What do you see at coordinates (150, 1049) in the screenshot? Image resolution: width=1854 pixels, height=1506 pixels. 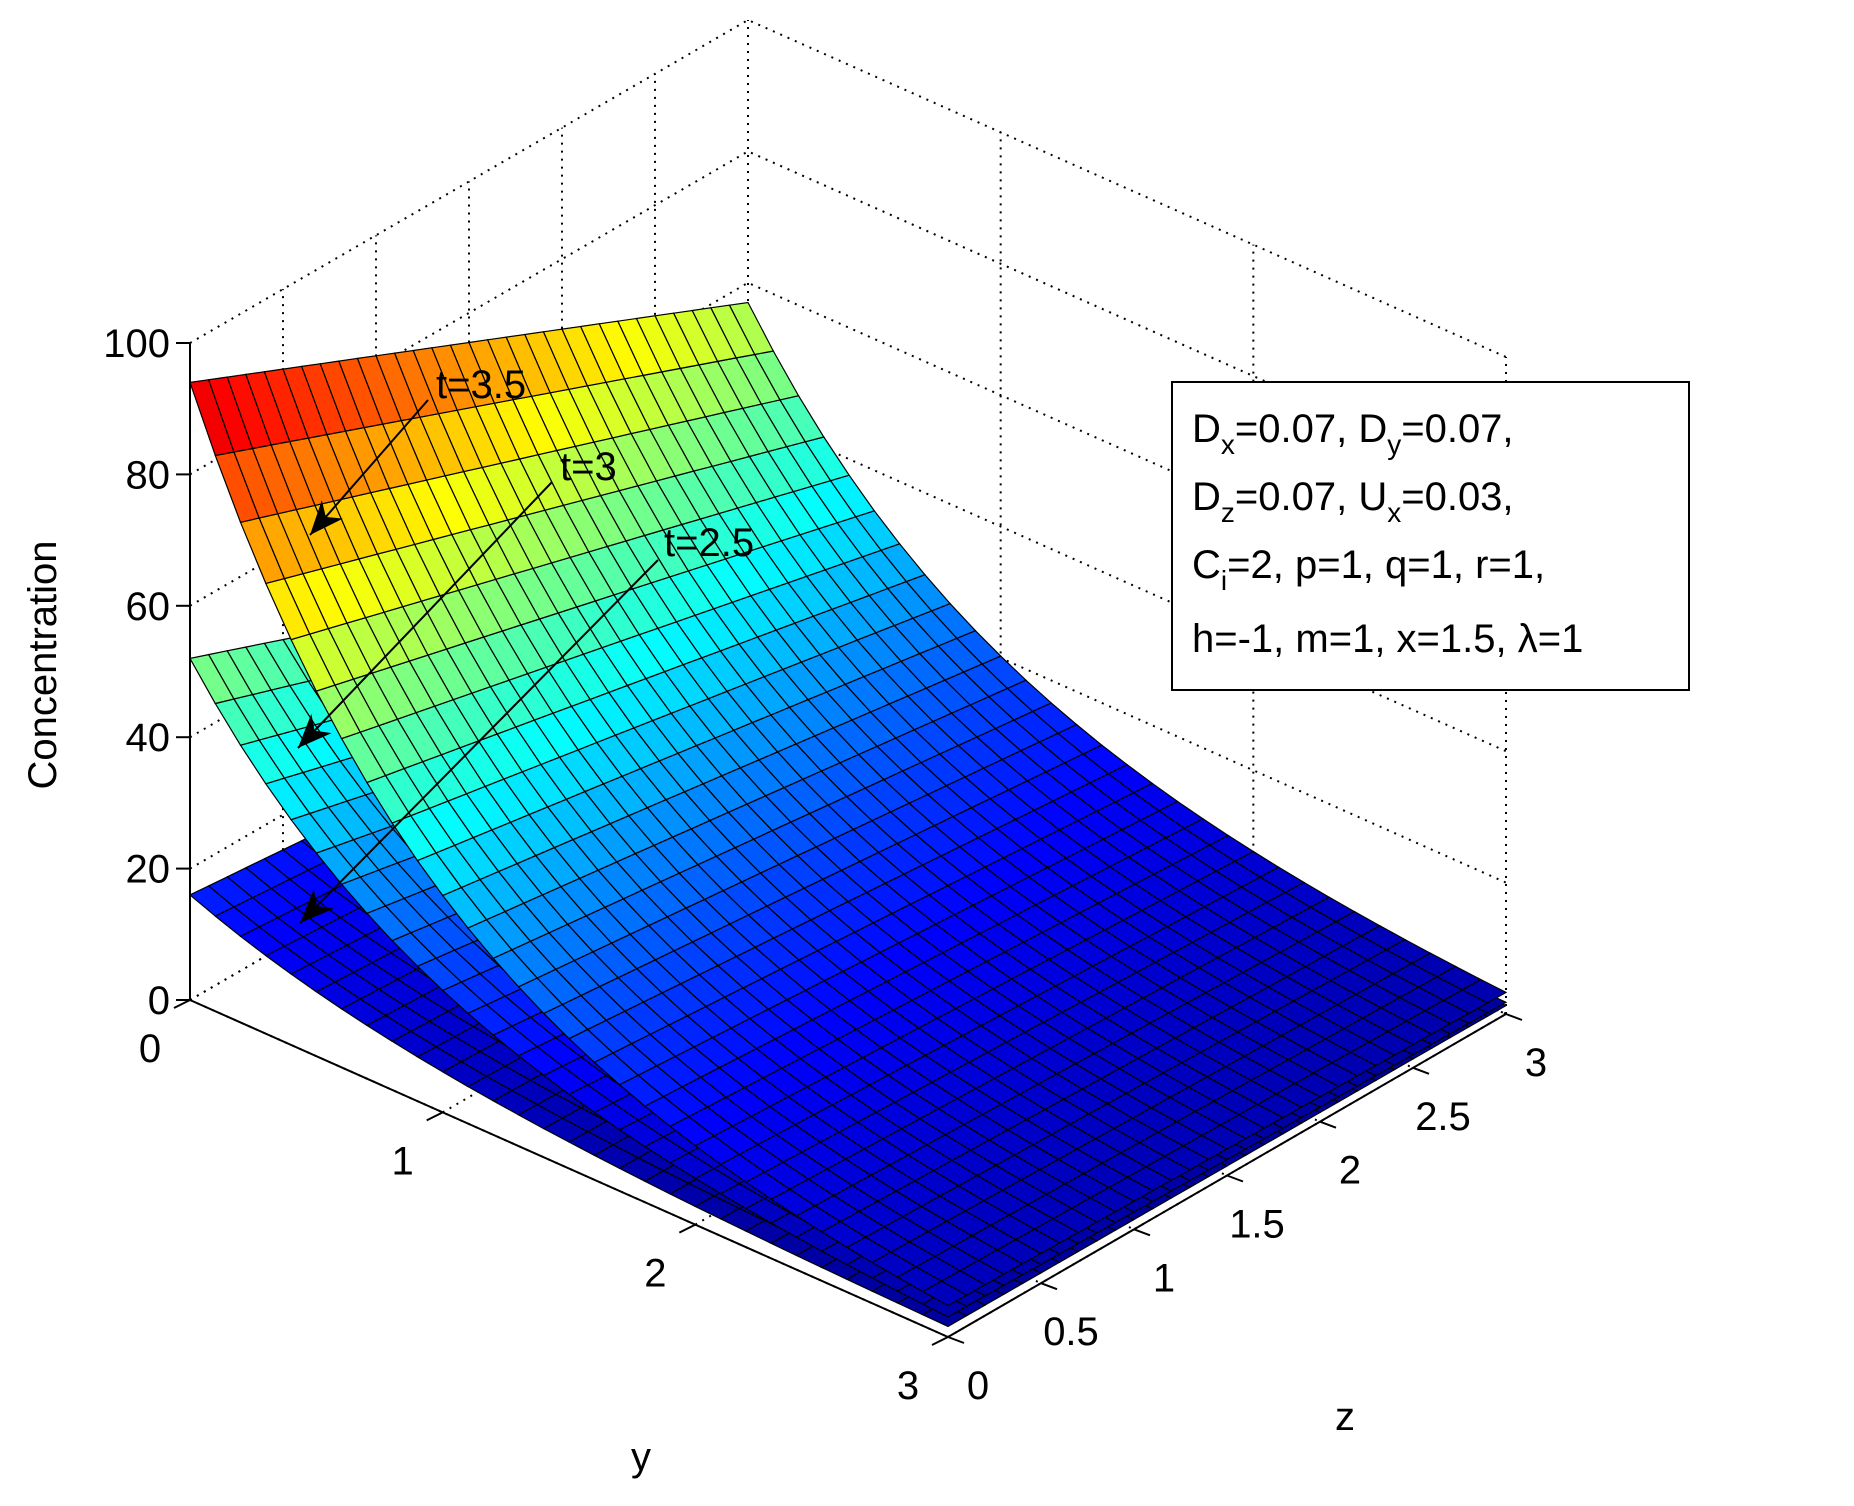 I see `y-tick-label: 0` at bounding box center [150, 1049].